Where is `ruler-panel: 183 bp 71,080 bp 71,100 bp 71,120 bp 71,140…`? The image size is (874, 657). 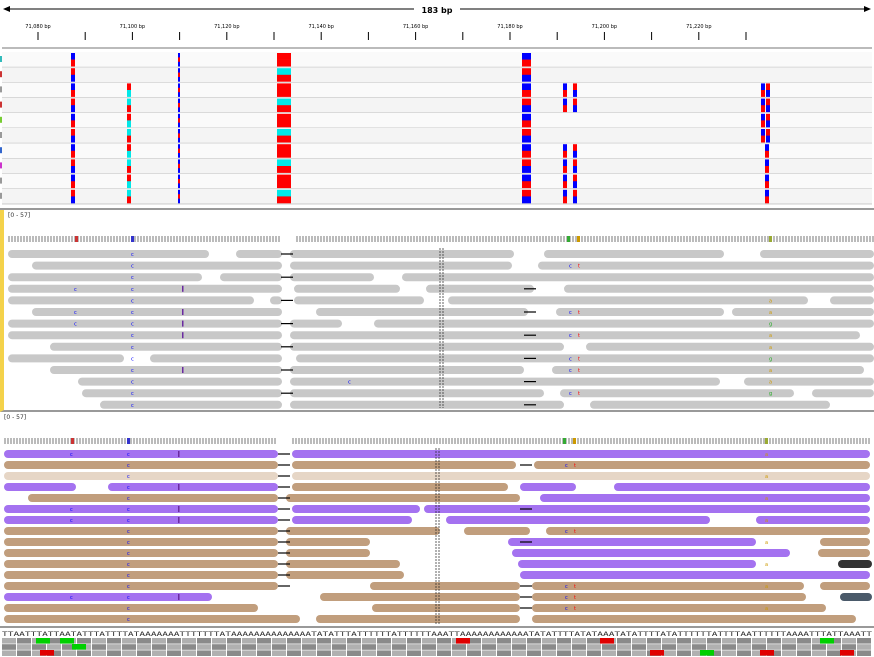
ruler-panel: 183 bp 71,080 bp 71,100 bp 71,120 bp 71,140… is located at coordinates (437, 25).